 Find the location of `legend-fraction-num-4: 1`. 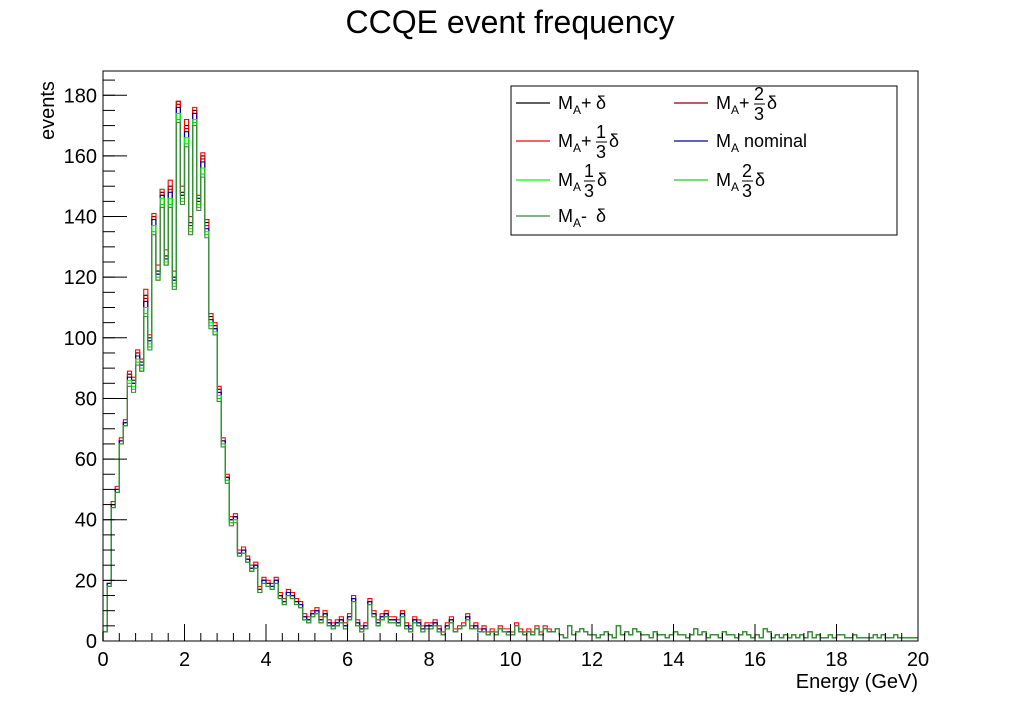

legend-fraction-num-4: 1 is located at coordinates (589, 171).